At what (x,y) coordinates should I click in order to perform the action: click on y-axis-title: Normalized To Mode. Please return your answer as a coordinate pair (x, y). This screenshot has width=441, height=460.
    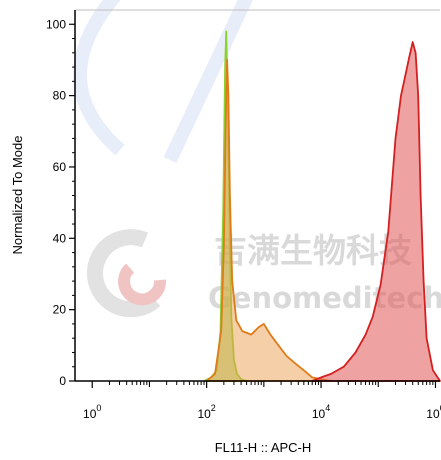
    Looking at the image, I should click on (17, 195).